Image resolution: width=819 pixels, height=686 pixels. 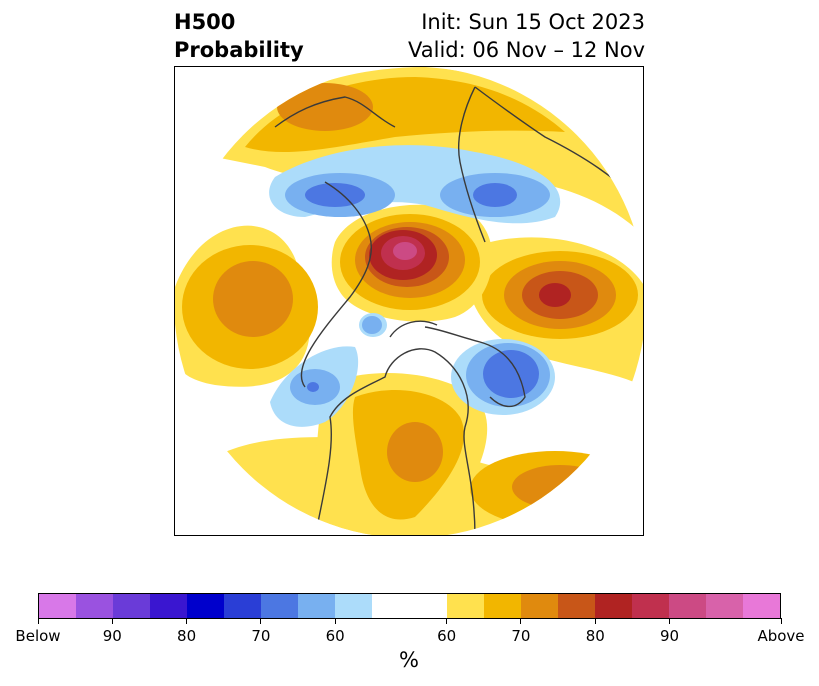 What do you see at coordinates (38, 636) in the screenshot?
I see `colorbar-tick-label: Below` at bounding box center [38, 636].